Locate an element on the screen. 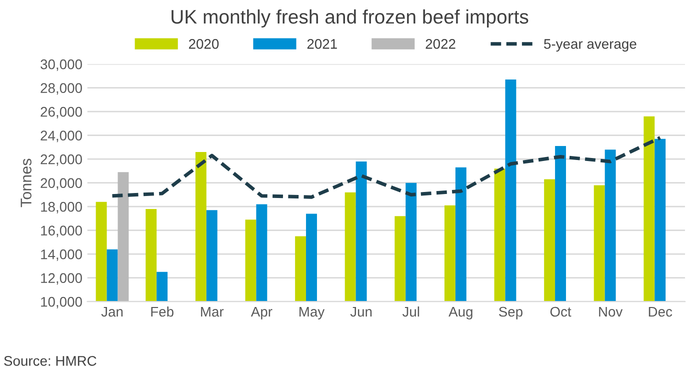 This screenshot has width=699, height=377. x-tick-label: Apr is located at coordinates (261, 313).